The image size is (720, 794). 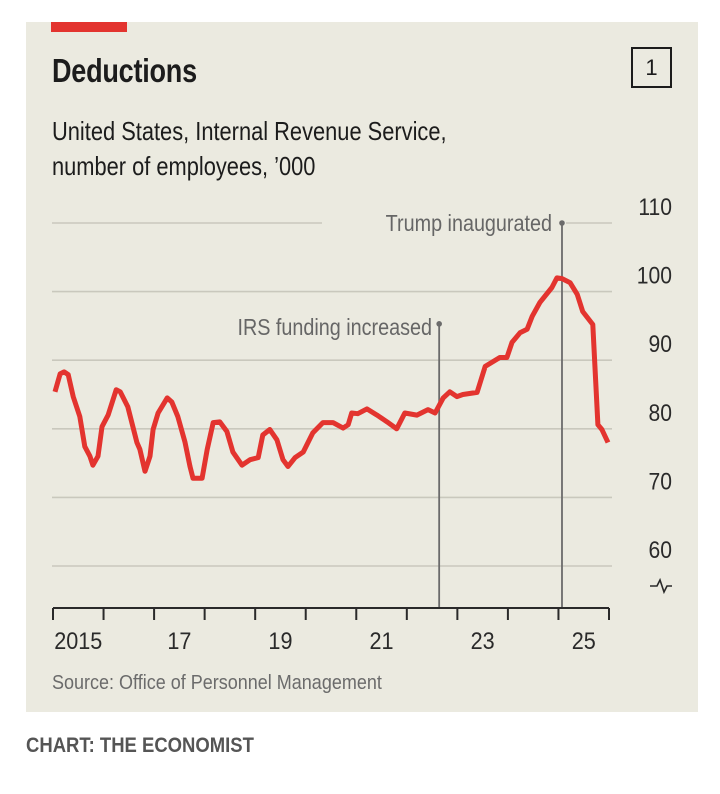 I want to click on y-tick-label: 80, so click(x=660, y=413).